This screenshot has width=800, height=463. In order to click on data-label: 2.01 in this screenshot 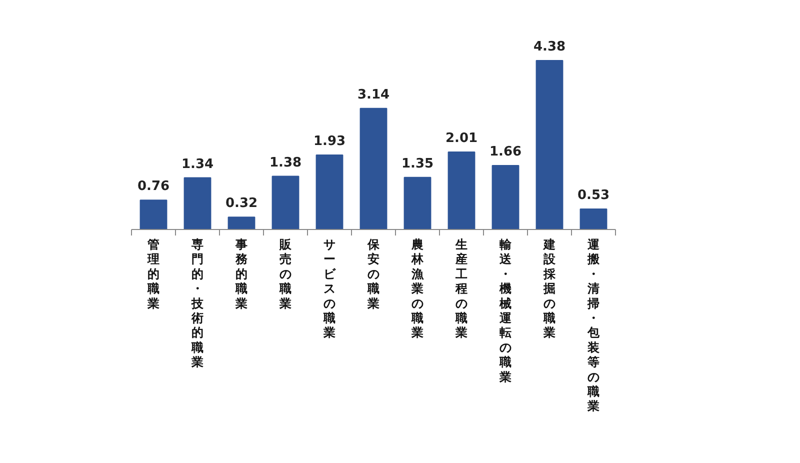, I will do `click(461, 138)`.